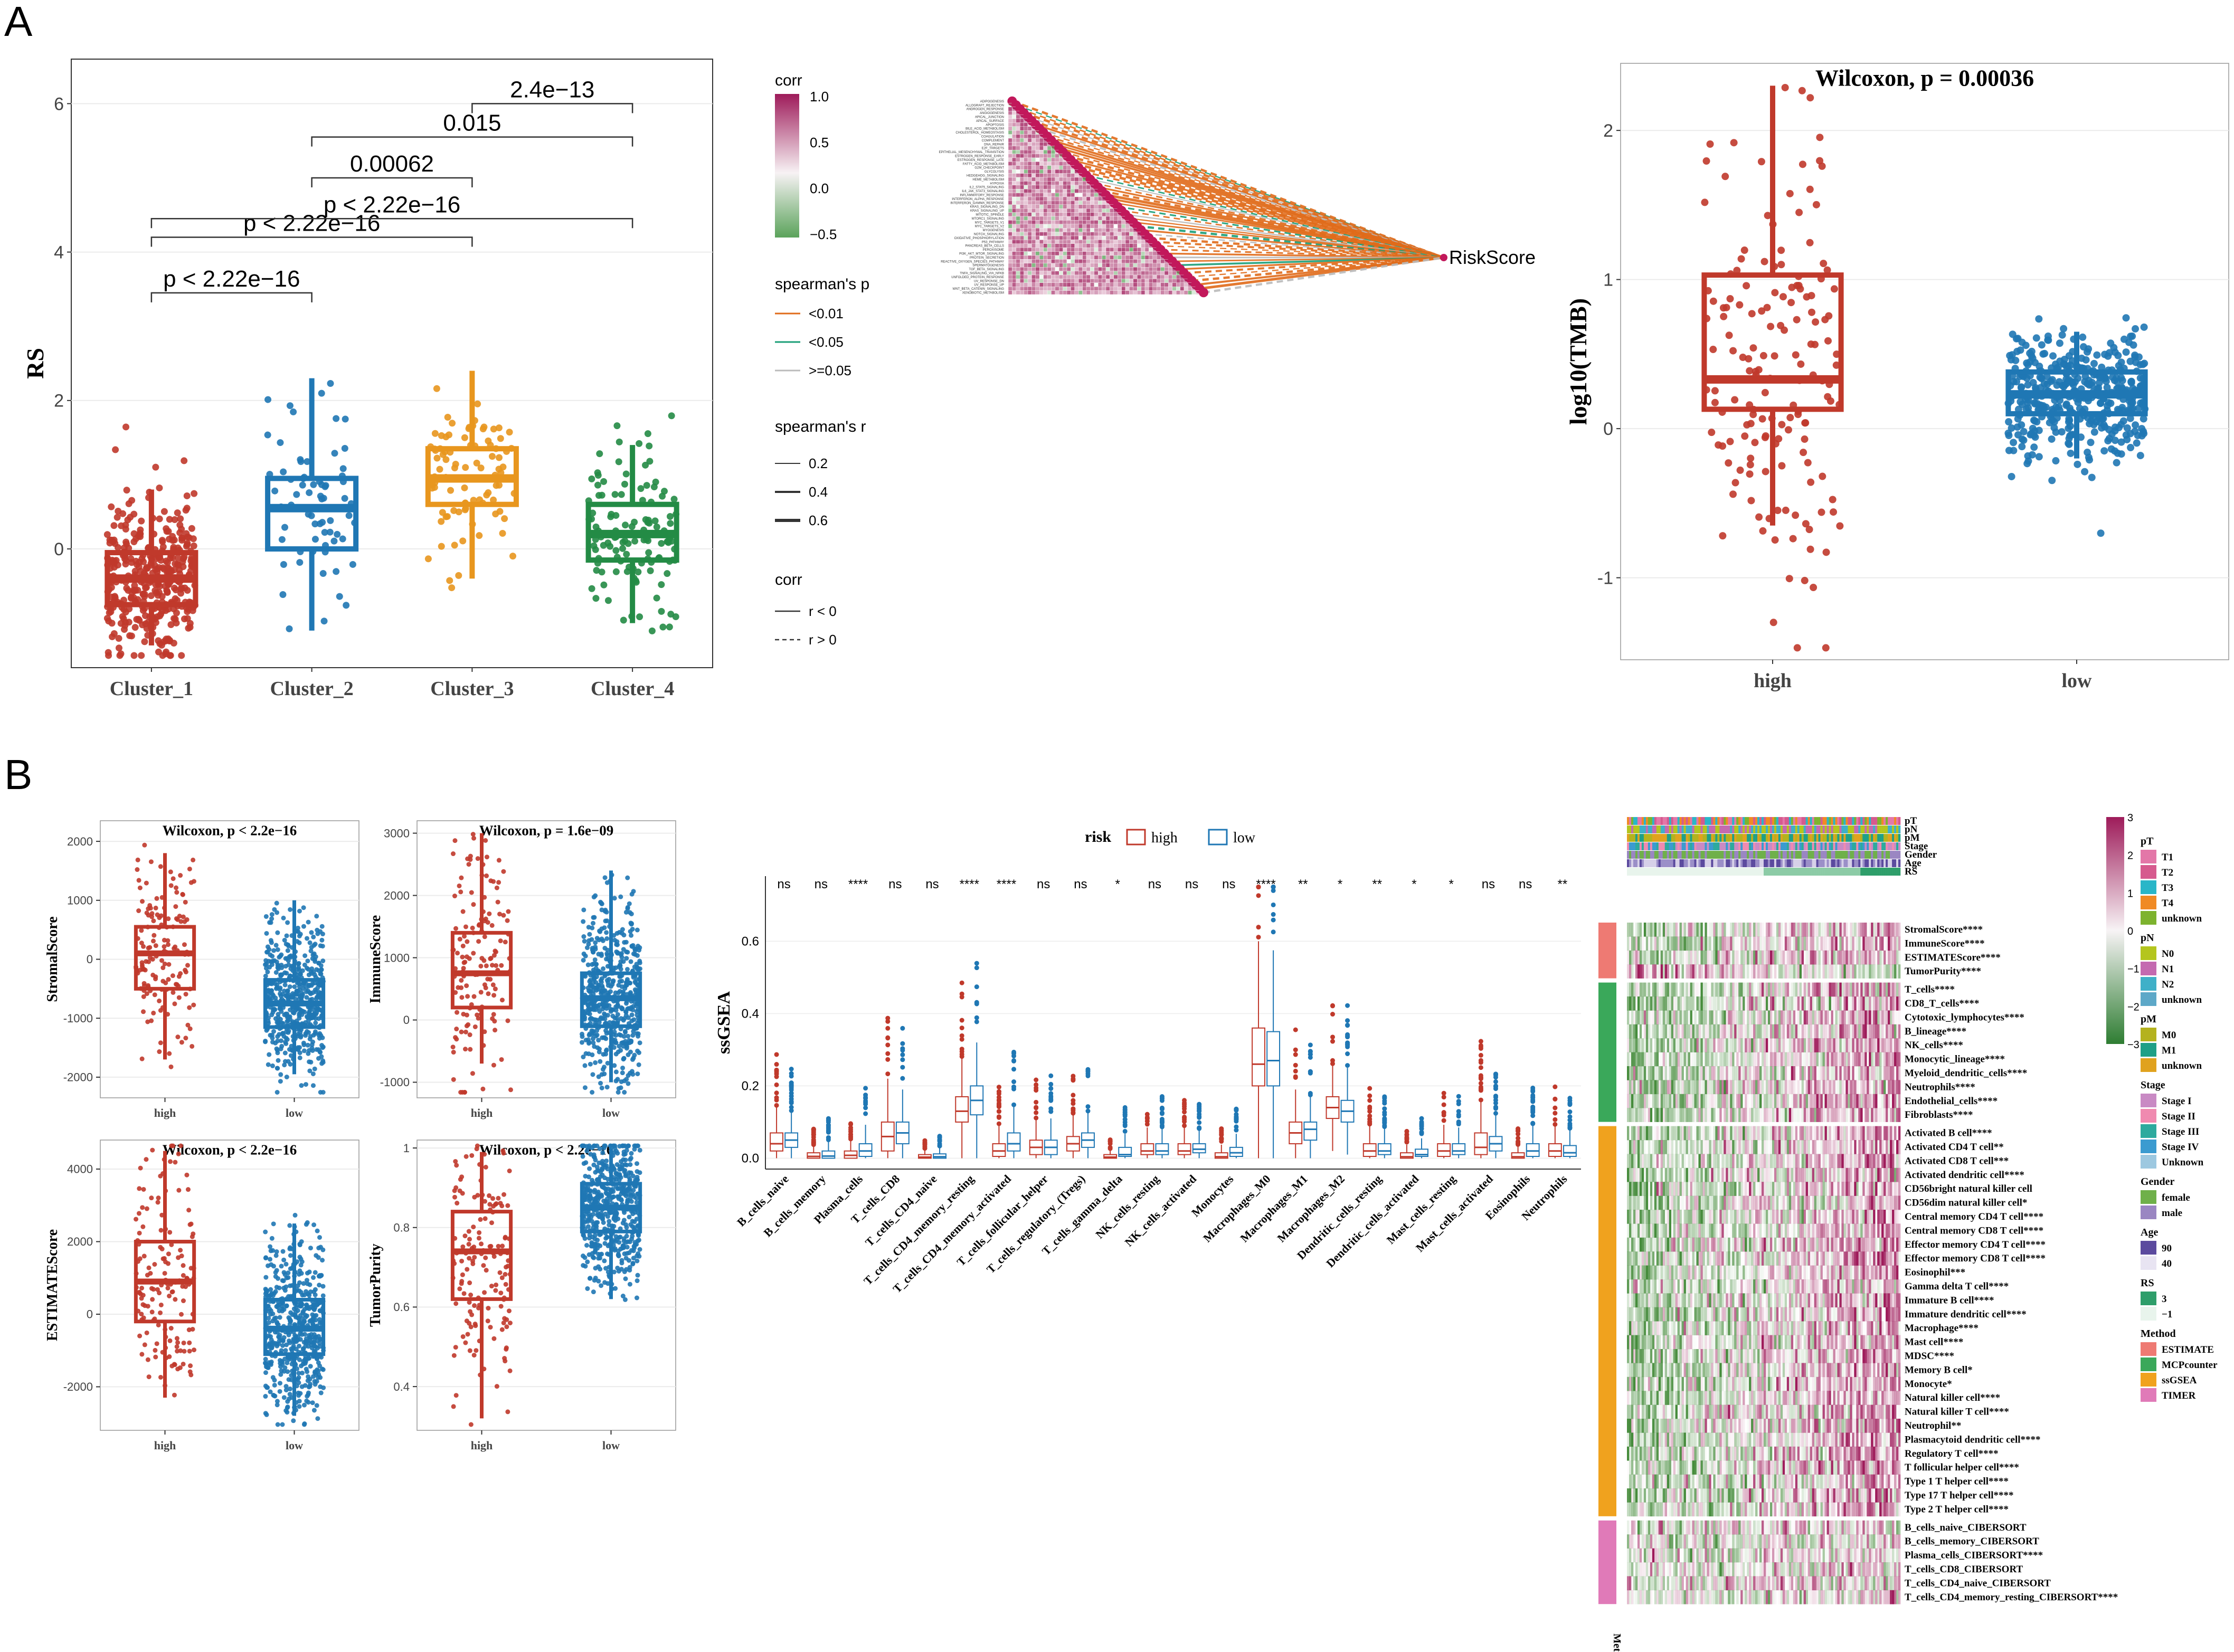  What do you see at coordinates (1924, 78) in the screenshot?
I see `chart-title: Wilcoxon, p = 0.00036` at bounding box center [1924, 78].